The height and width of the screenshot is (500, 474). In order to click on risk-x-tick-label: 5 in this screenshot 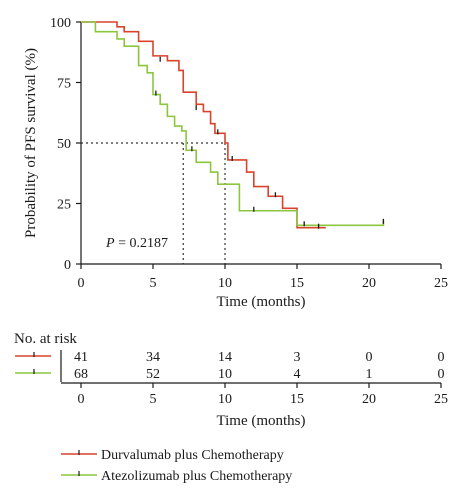, I will do `click(153, 399)`.